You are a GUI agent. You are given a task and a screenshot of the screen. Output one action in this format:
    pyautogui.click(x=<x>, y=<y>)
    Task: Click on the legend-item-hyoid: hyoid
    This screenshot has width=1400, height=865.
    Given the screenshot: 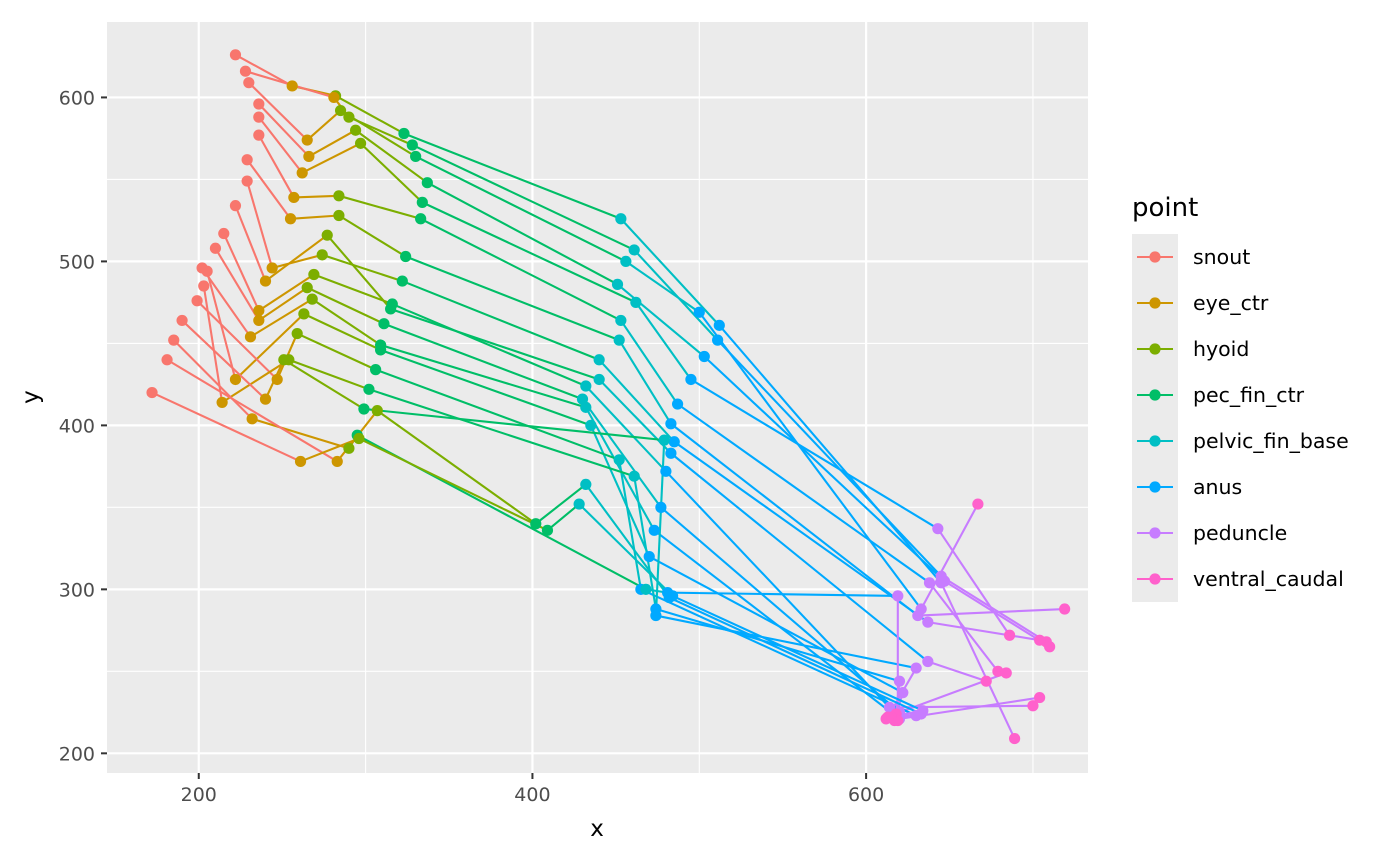 What is the action you would take?
    pyautogui.click(x=1193, y=349)
    